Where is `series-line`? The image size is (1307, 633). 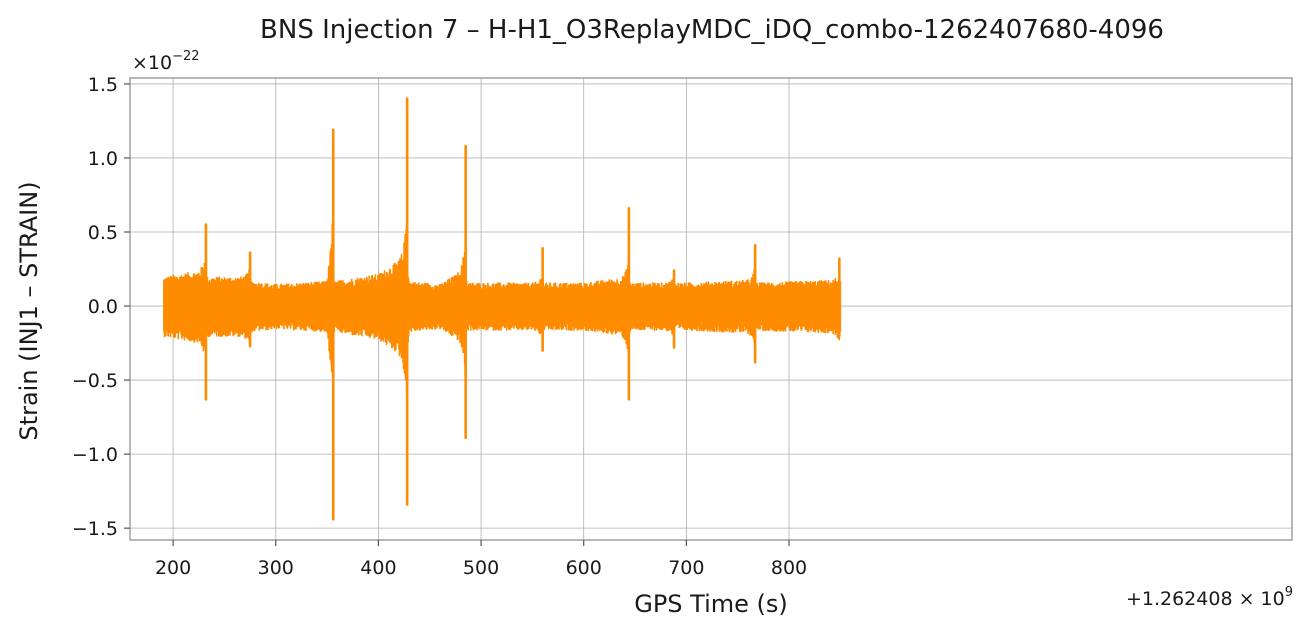
series-line is located at coordinates (502, 306).